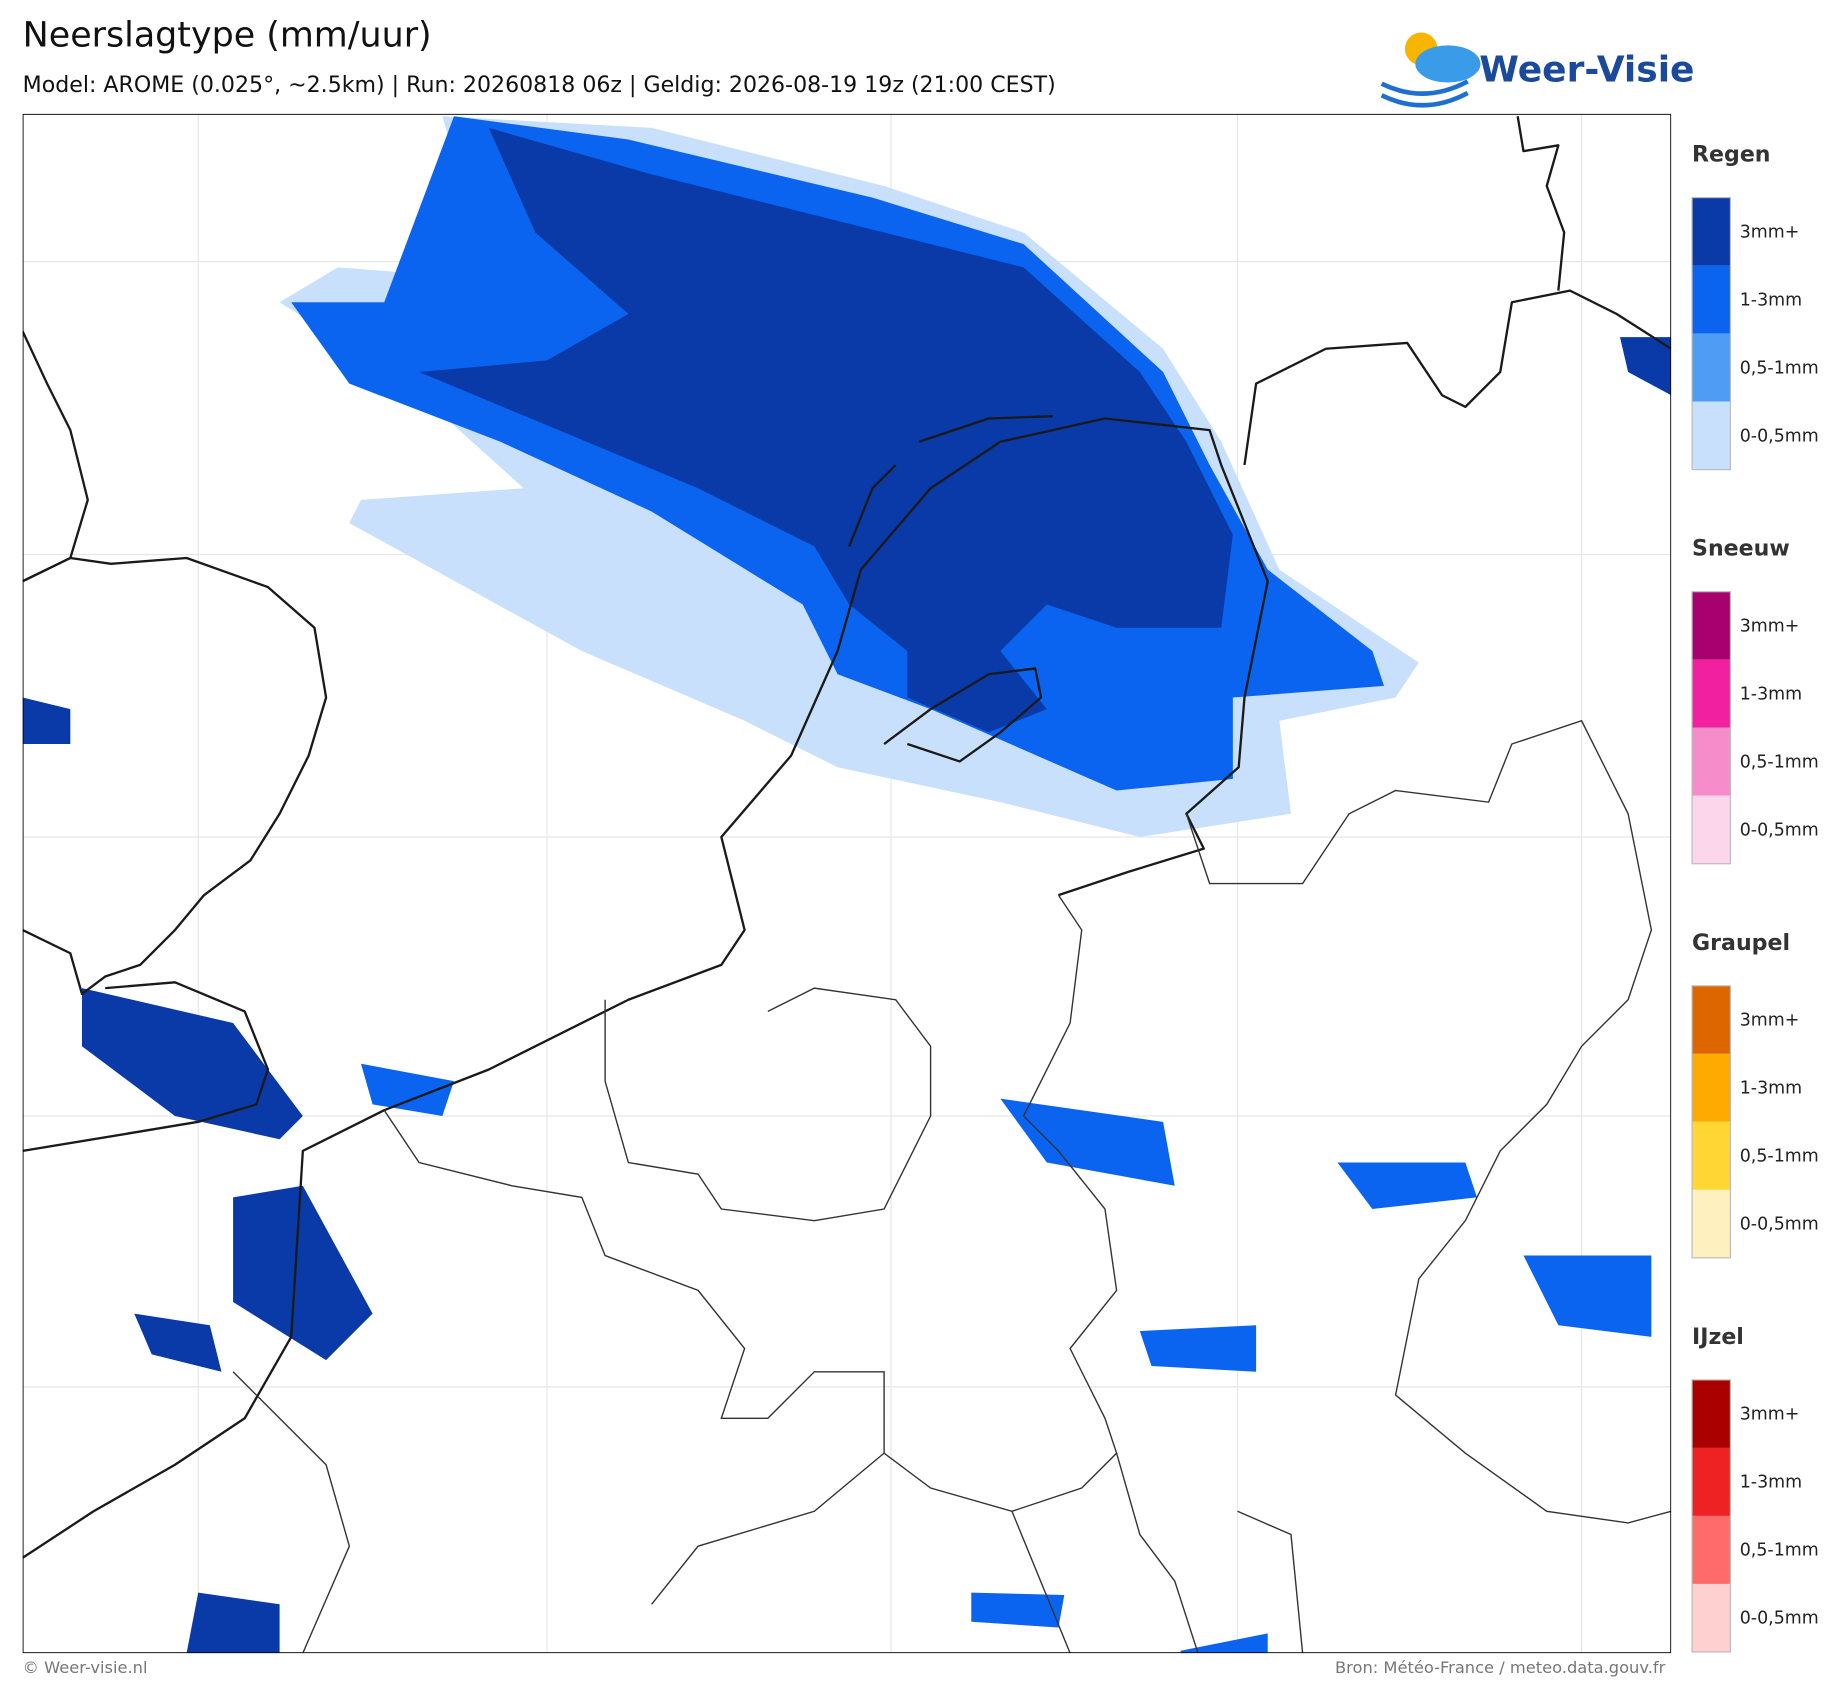  I want to click on logo-waves, so click(1424, 93).